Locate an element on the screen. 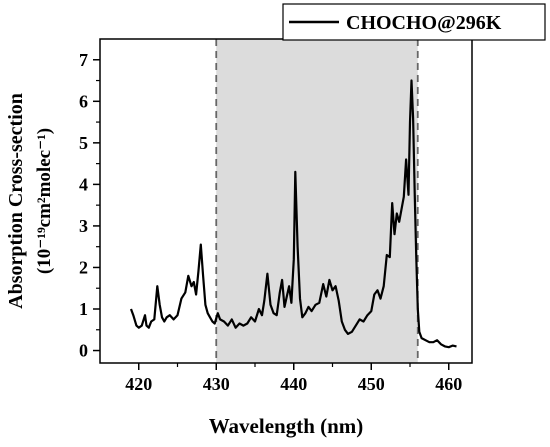 This screenshot has height=447, width=550. y-tick-label: 5 is located at coordinates (83, 143).